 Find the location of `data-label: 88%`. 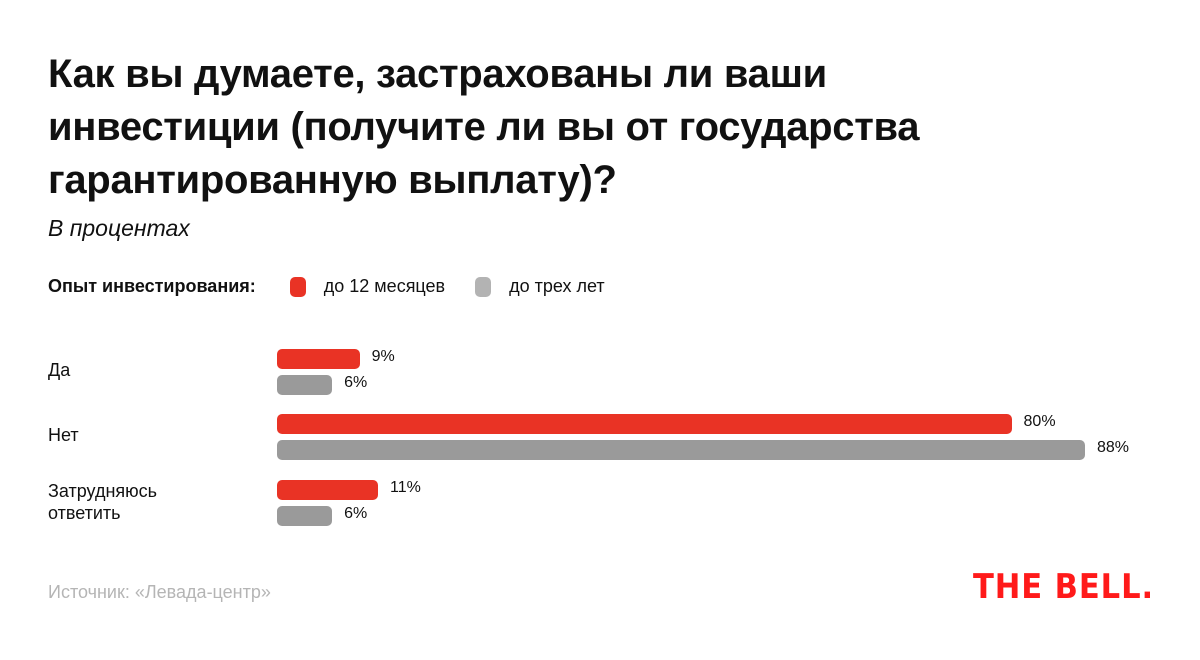

data-label: 88% is located at coordinates (1113, 447).